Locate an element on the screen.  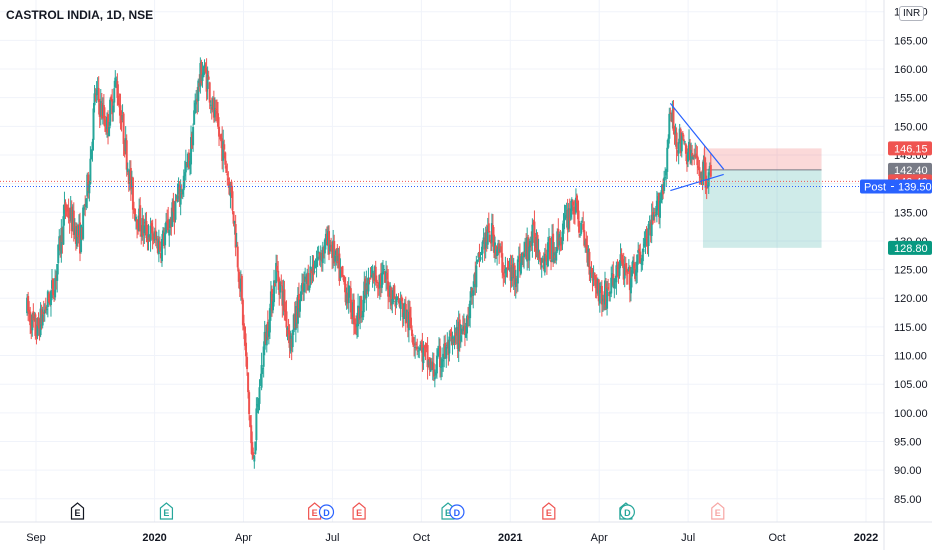
x-tick-label: Apr is located at coordinates (243, 538).